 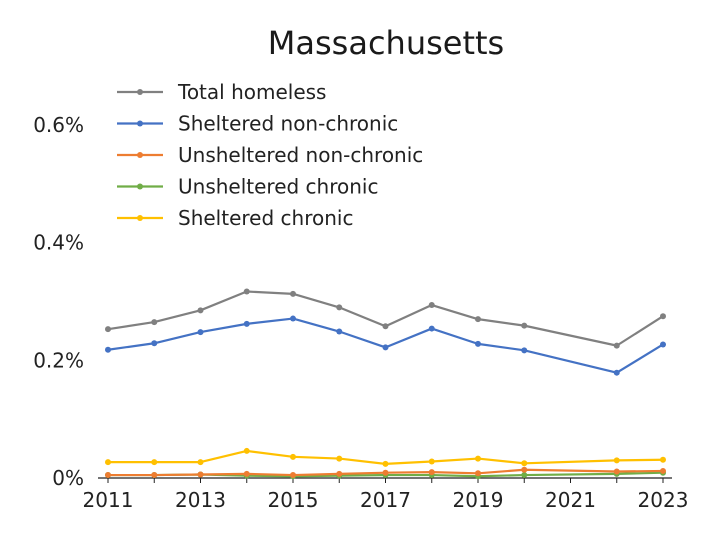 What do you see at coordinates (58, 243) in the screenshot?
I see `y-tick-label: 0.4%` at bounding box center [58, 243].